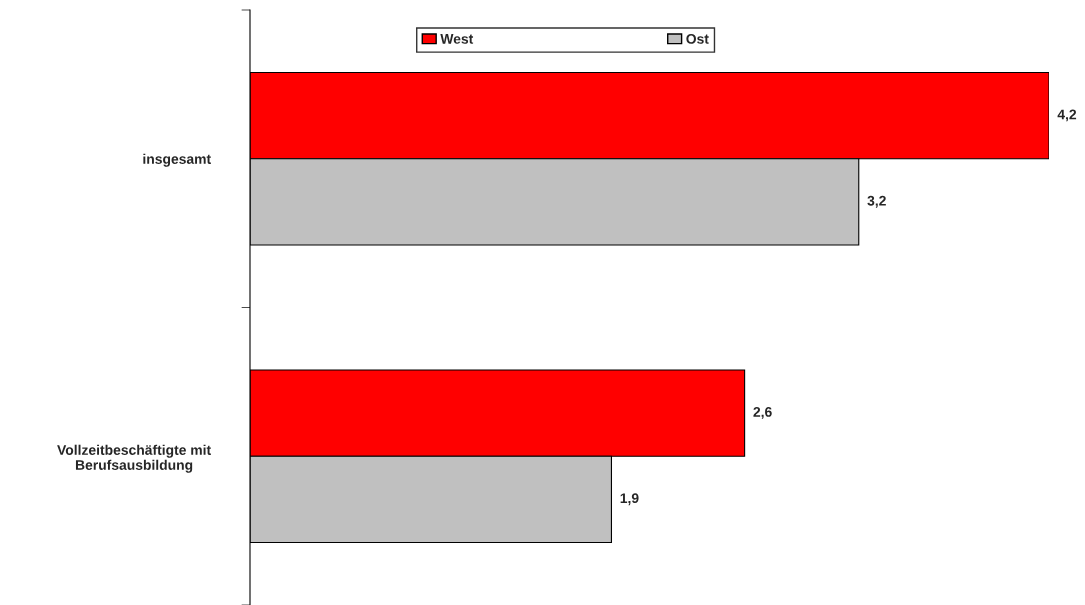  Describe the element at coordinates (457, 39) in the screenshot. I see `legend-label: West` at that location.